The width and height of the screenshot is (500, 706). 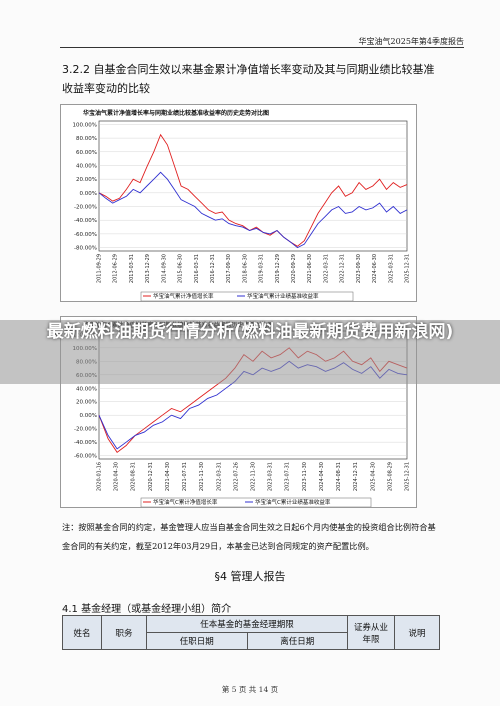 What do you see at coordinates (86, 139) in the screenshot?
I see `chart-1-y-tick: 80.00%` at bounding box center [86, 139].